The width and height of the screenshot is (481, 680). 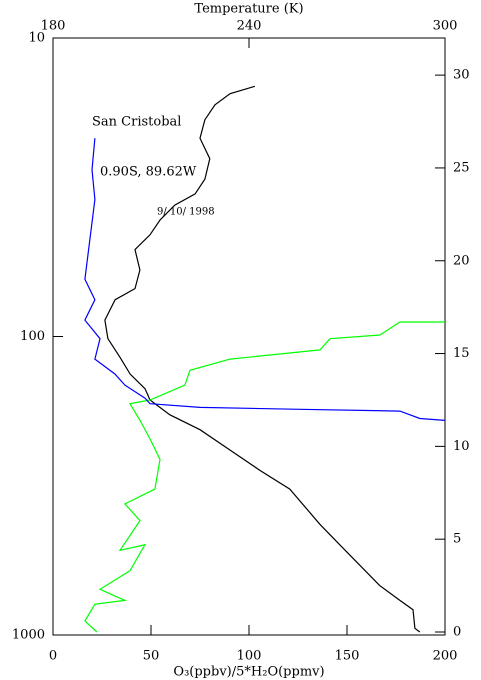 I want to click on y2-tick-label: 5, so click(x=457, y=539).